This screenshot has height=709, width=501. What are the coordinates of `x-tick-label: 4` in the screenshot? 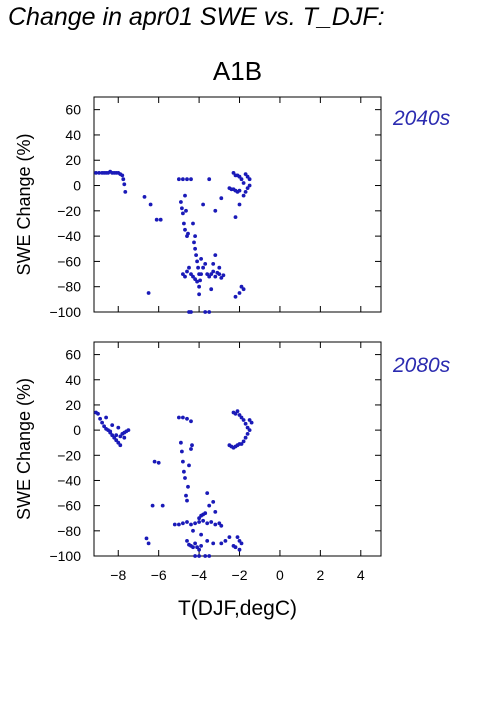 It's located at (361, 575).